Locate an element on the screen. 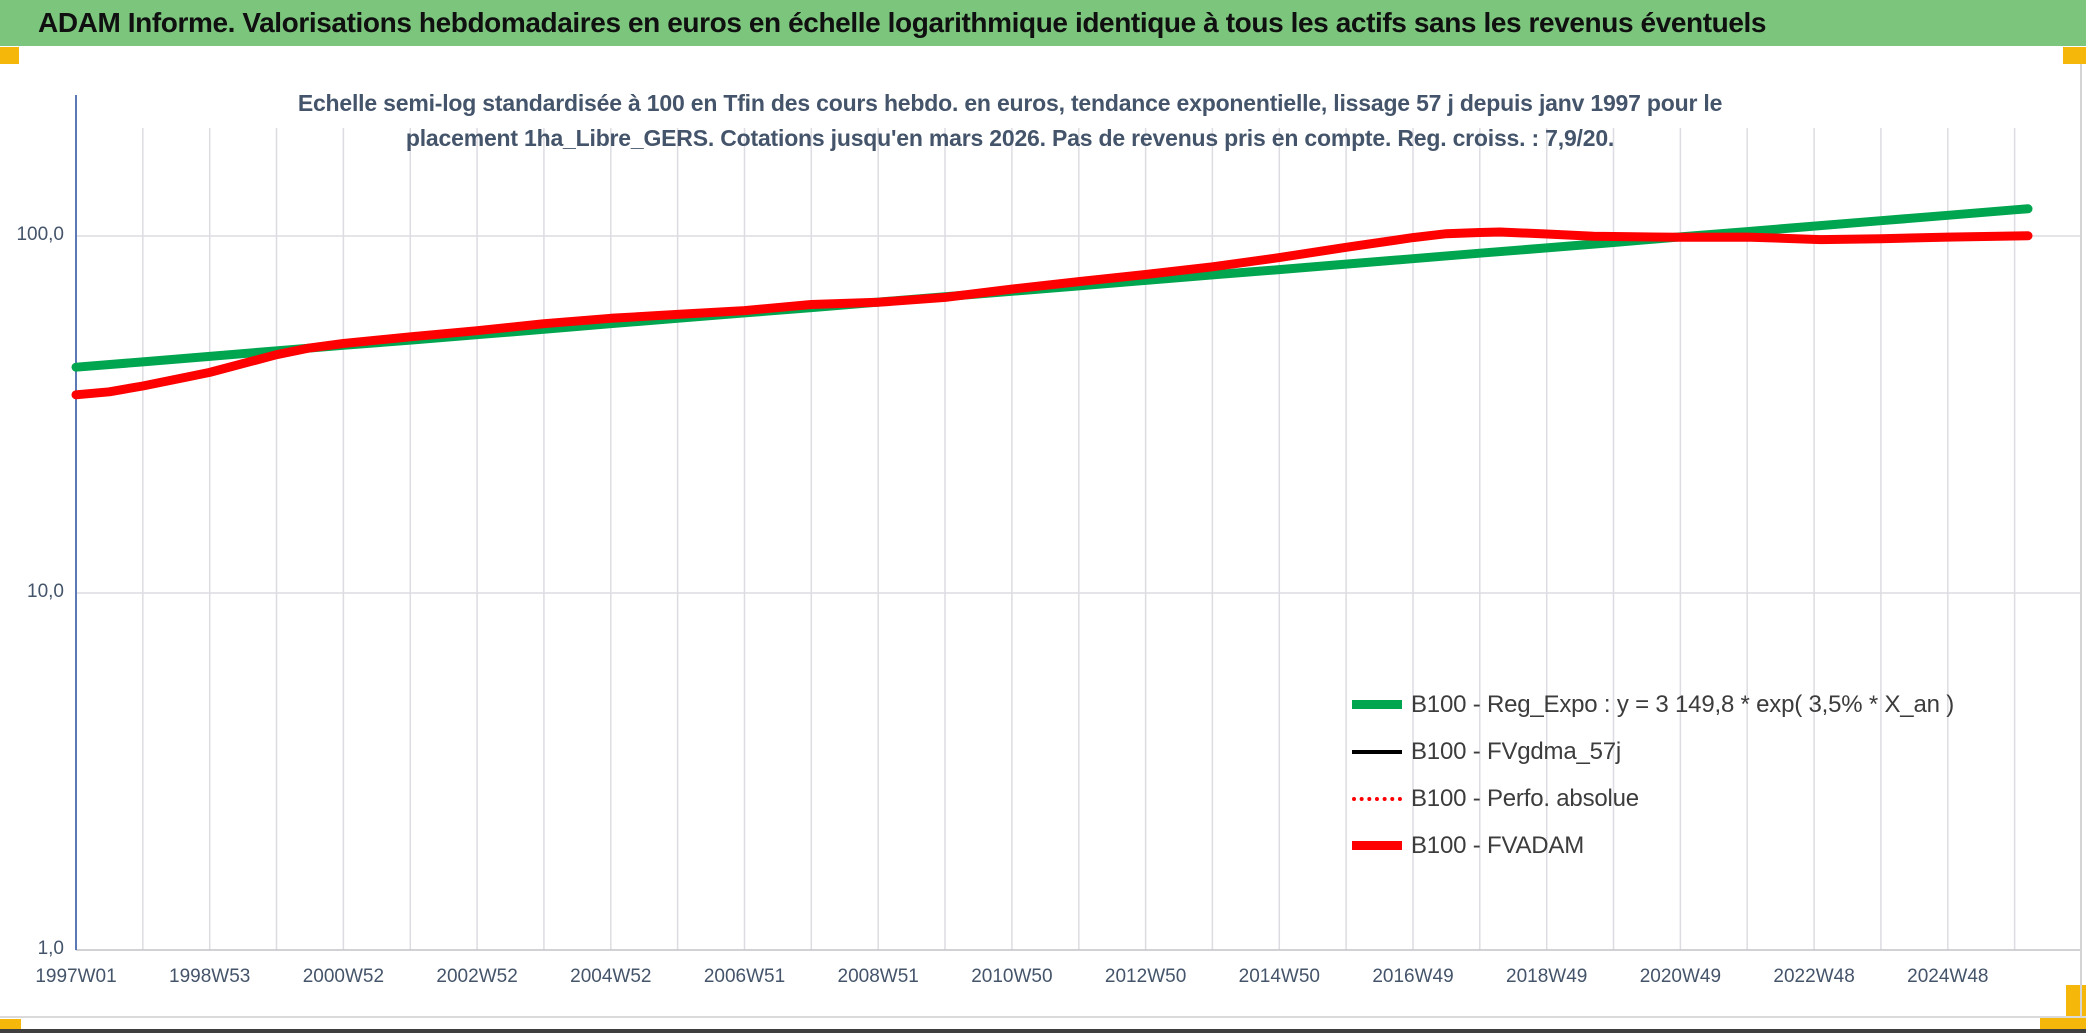 The width and height of the screenshot is (2086, 1033). series-line-b100-perfo-absolue is located at coordinates (1052, 313).